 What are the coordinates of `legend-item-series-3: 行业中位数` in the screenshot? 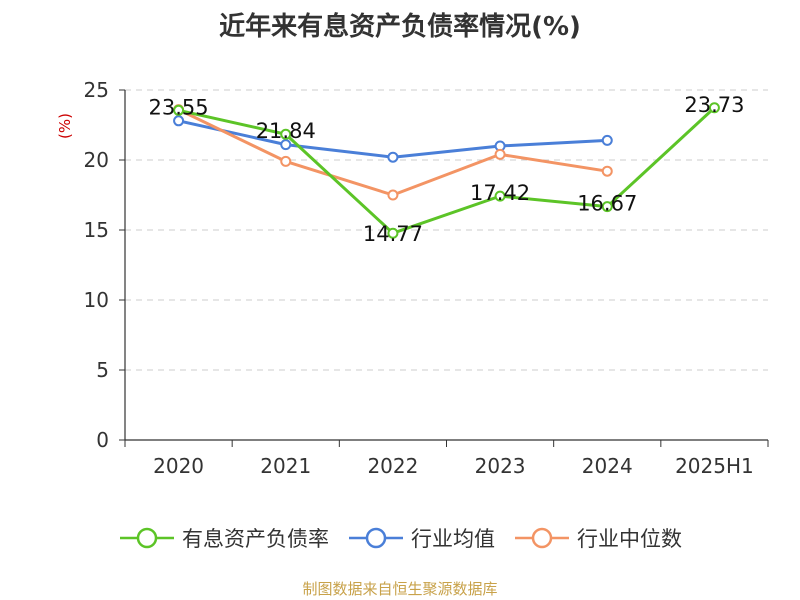 It's located at (597, 538).